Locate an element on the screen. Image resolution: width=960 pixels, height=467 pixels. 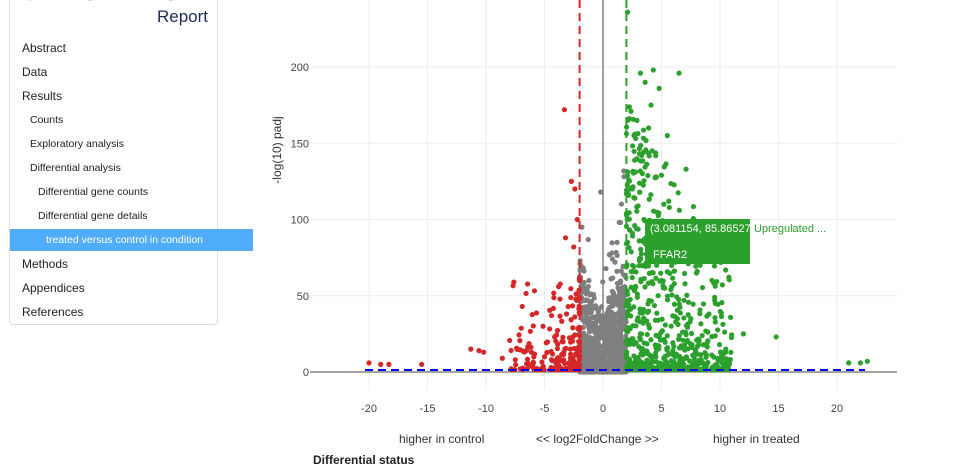
sidebar-item-differential-gene-counts: Differential gene counts is located at coordinates (93, 192).